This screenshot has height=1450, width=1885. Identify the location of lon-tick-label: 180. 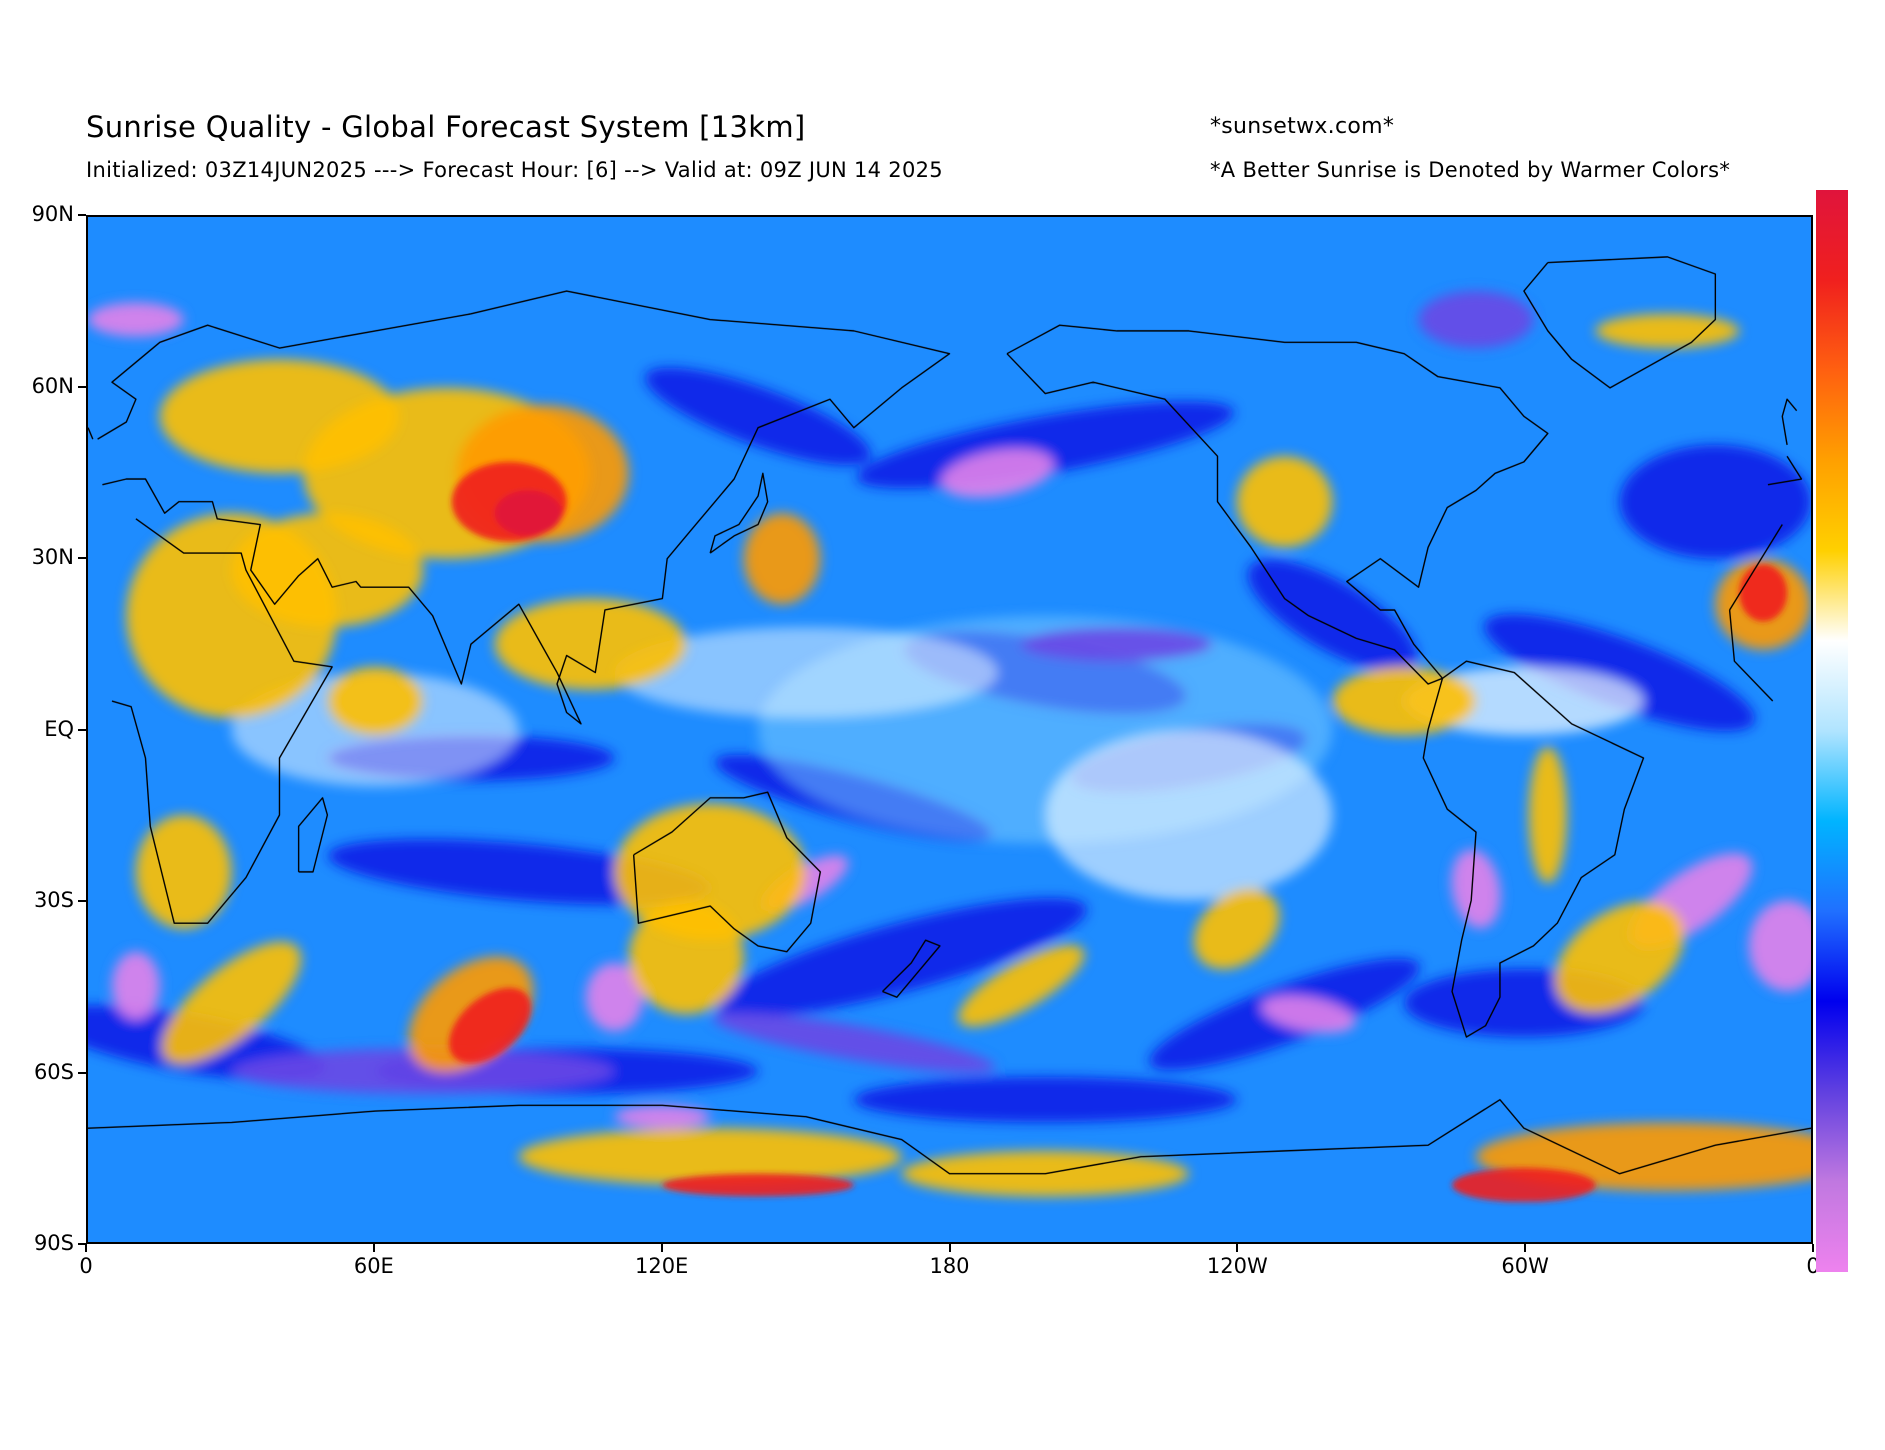
(949, 1266).